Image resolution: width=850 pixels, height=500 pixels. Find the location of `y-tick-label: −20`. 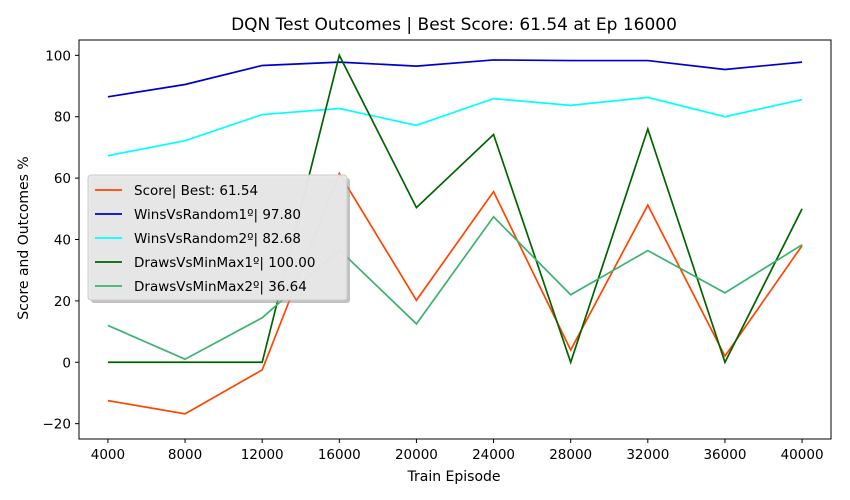

y-tick-label: −20 is located at coordinates (57, 425).